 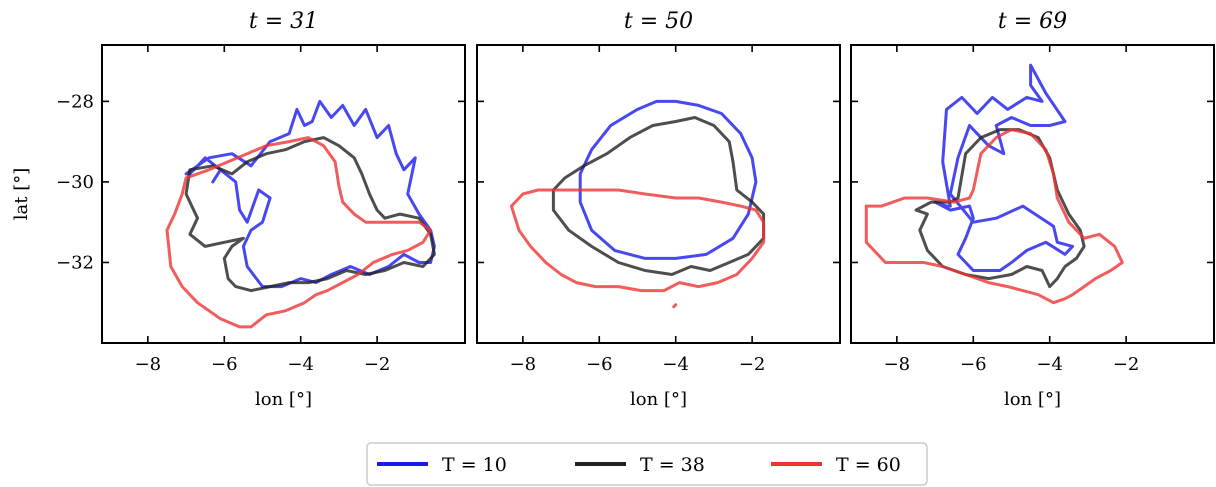 What do you see at coordinates (672, 465) in the screenshot?
I see `legend-label-t38: T = 38` at bounding box center [672, 465].